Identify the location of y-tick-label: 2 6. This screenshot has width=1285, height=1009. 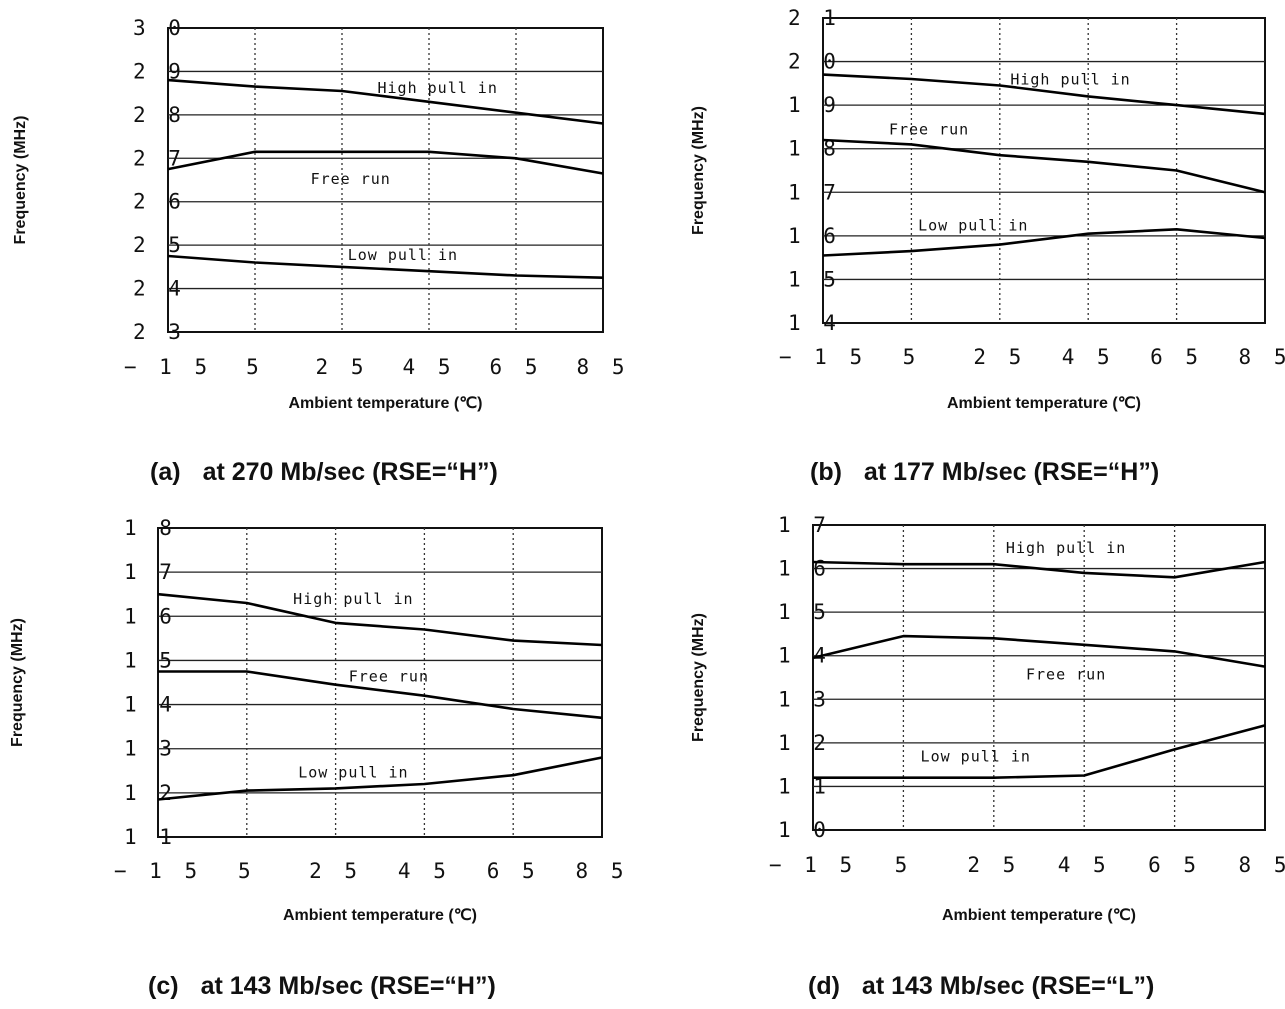
(159, 202).